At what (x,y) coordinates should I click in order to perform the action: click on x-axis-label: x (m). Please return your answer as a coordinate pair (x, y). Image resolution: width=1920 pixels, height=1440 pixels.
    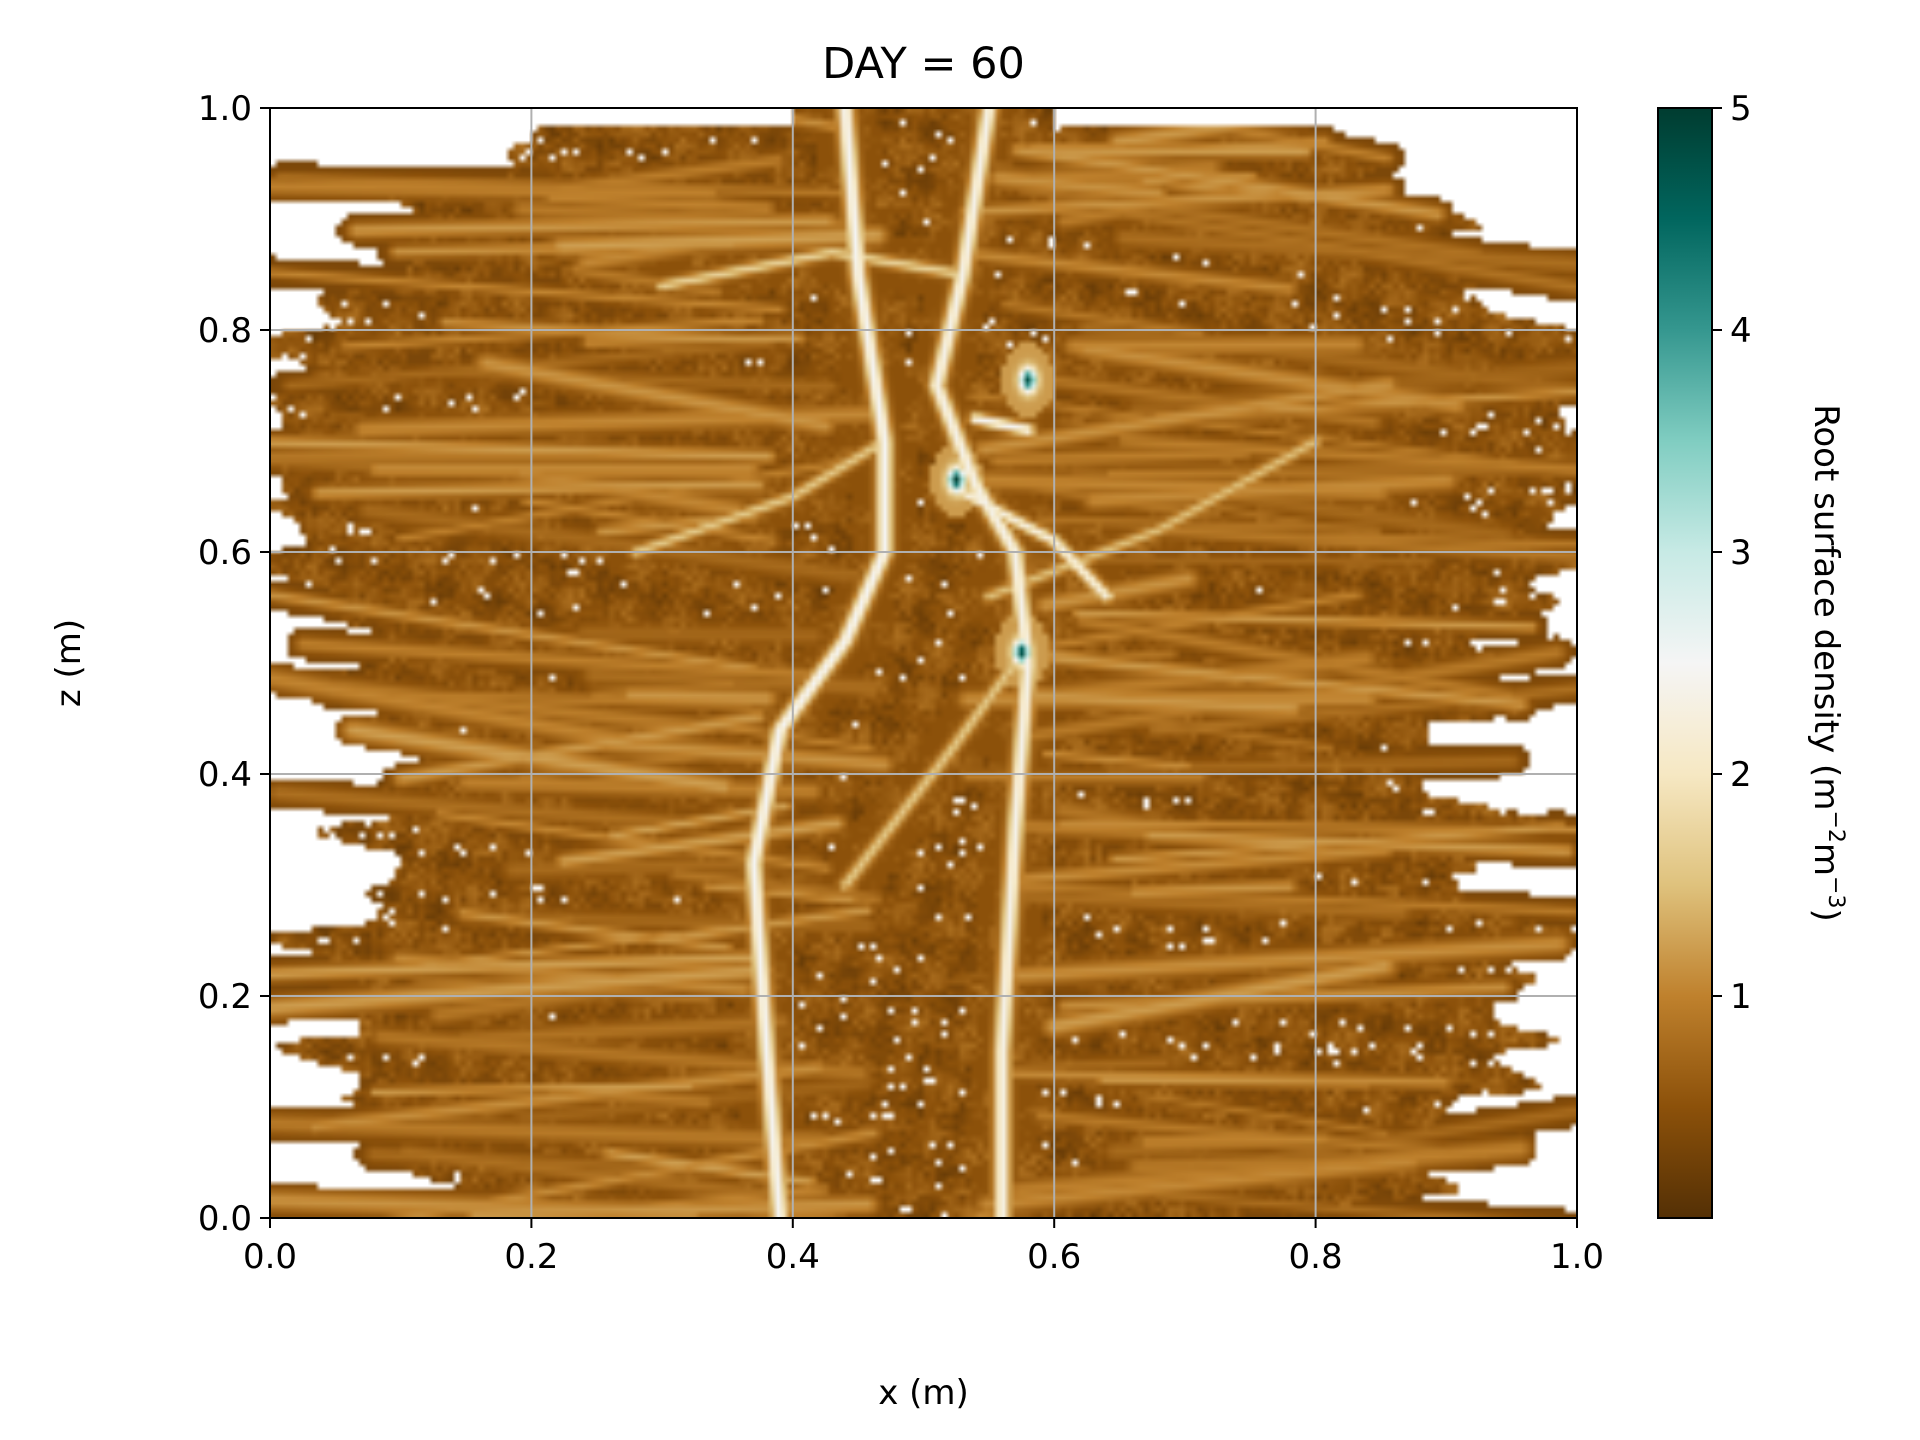
    Looking at the image, I should click on (923, 1393).